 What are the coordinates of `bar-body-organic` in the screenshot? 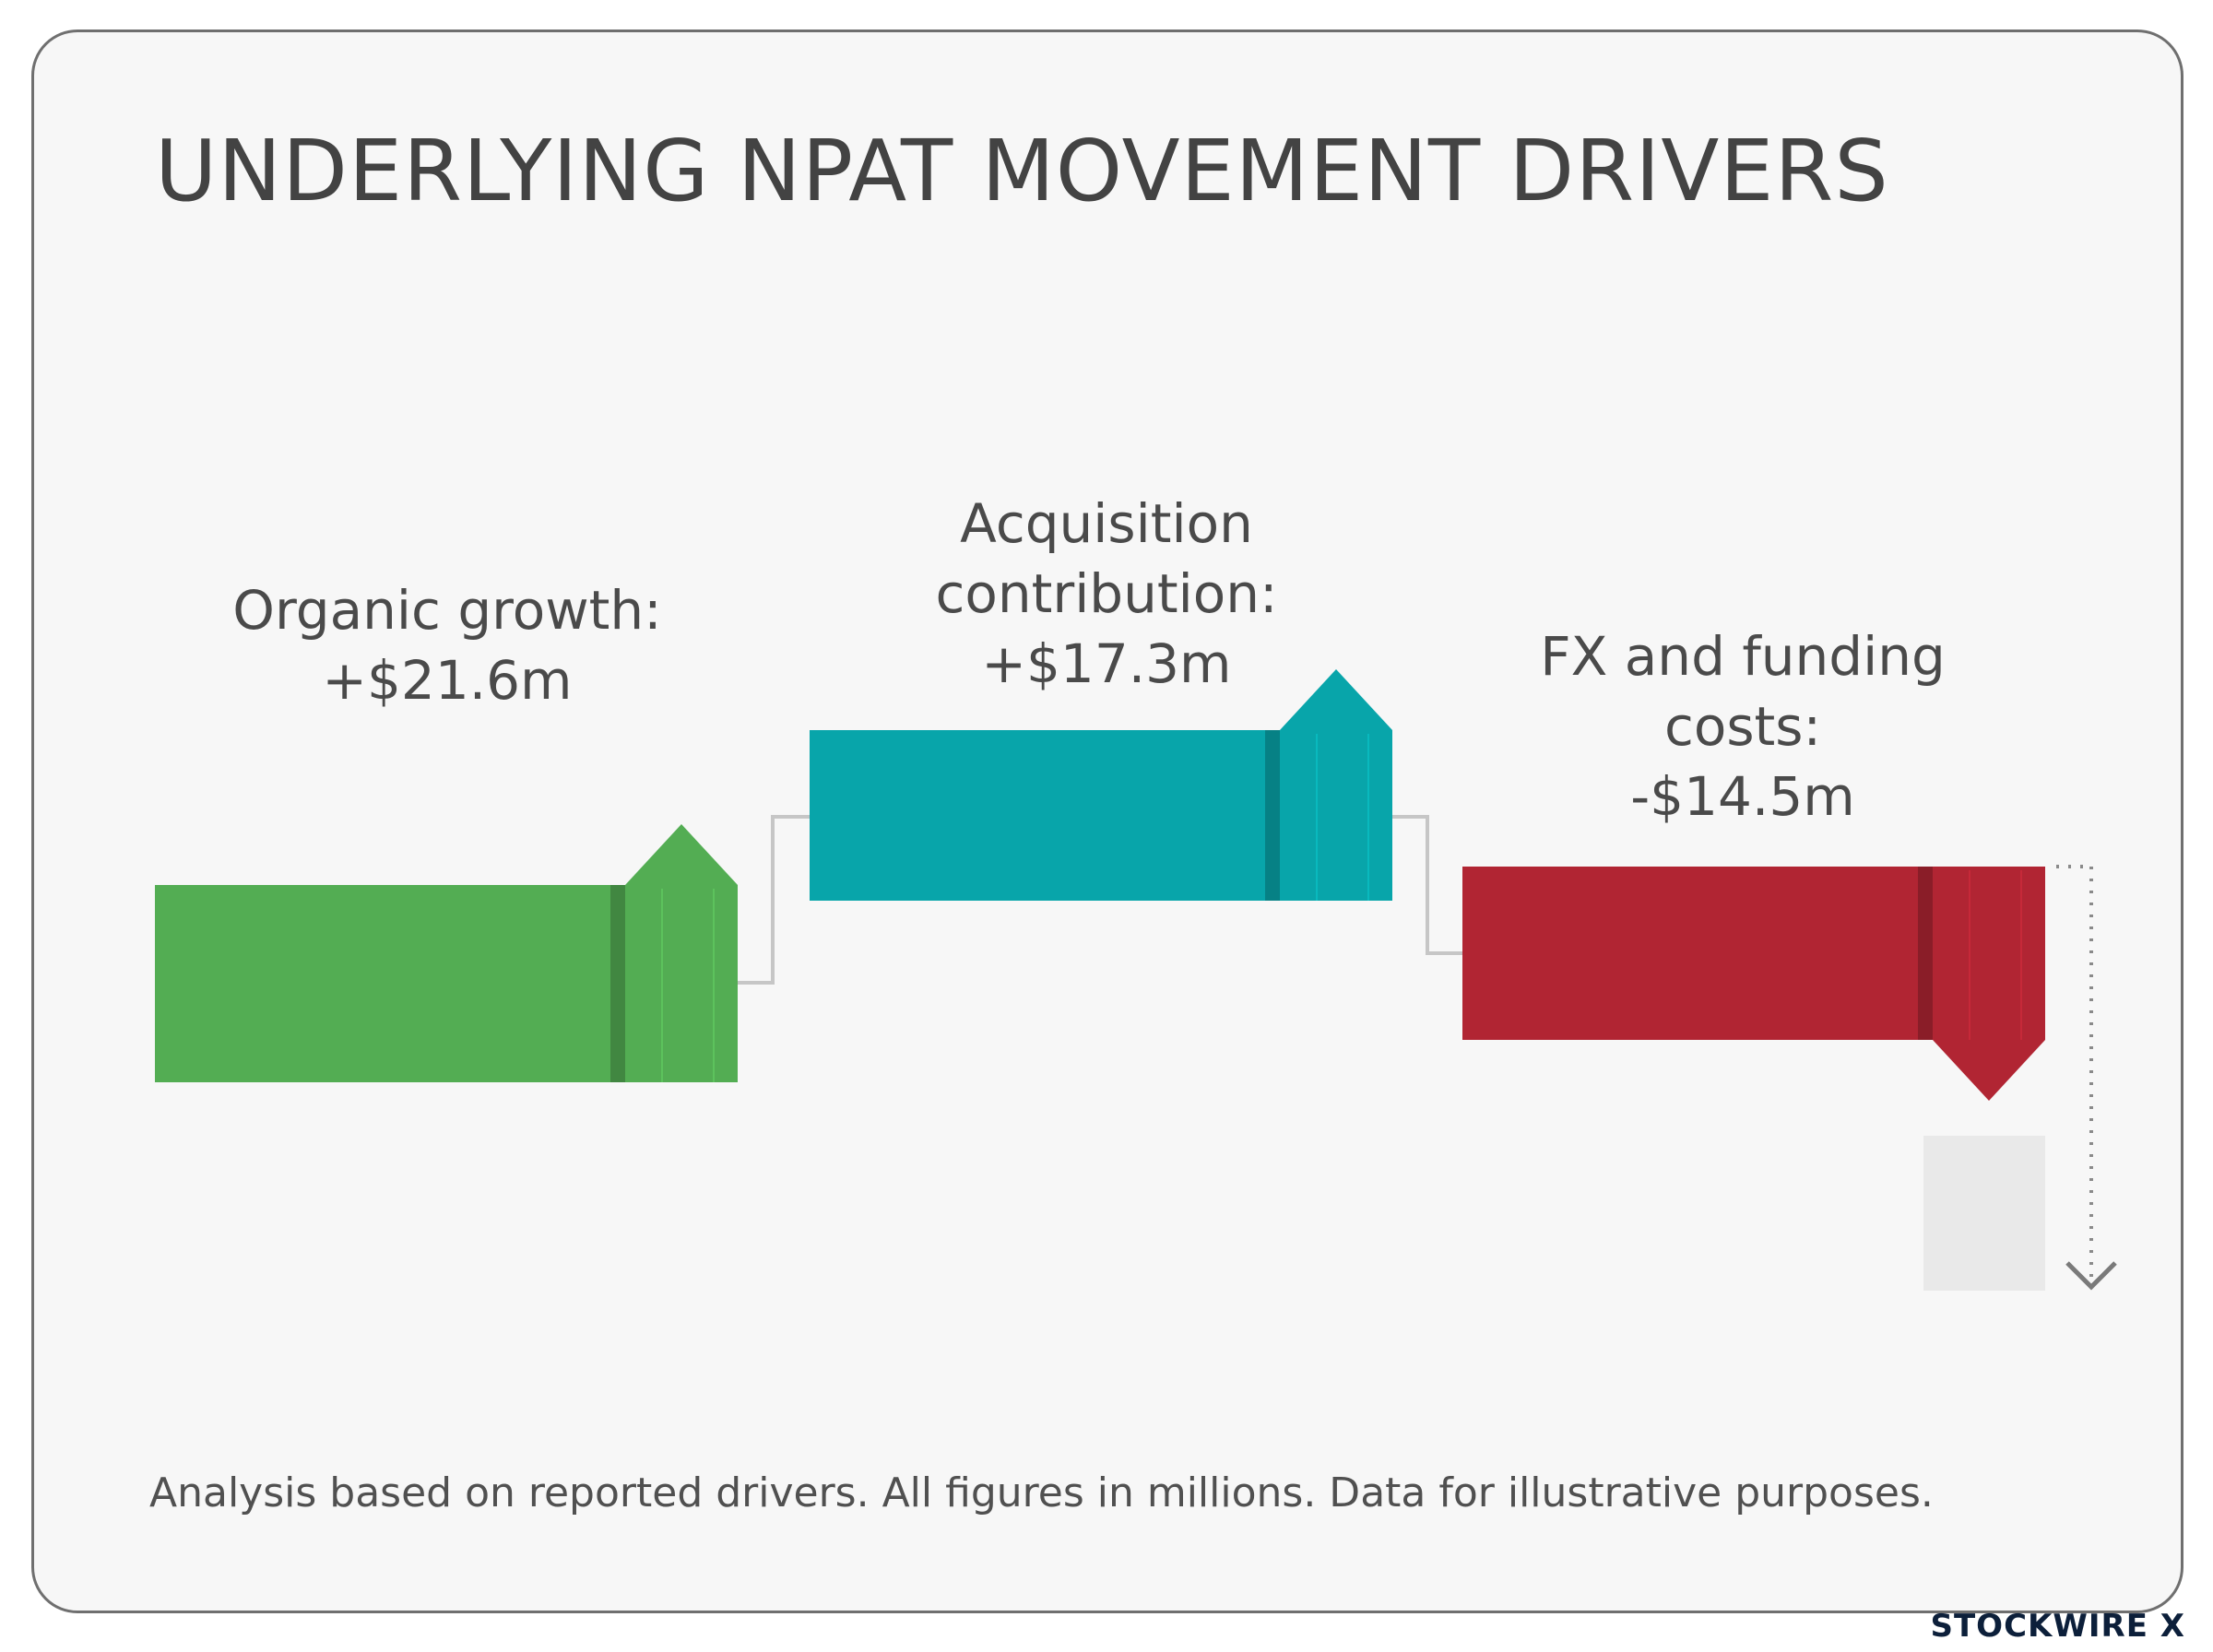 It's located at (446, 984).